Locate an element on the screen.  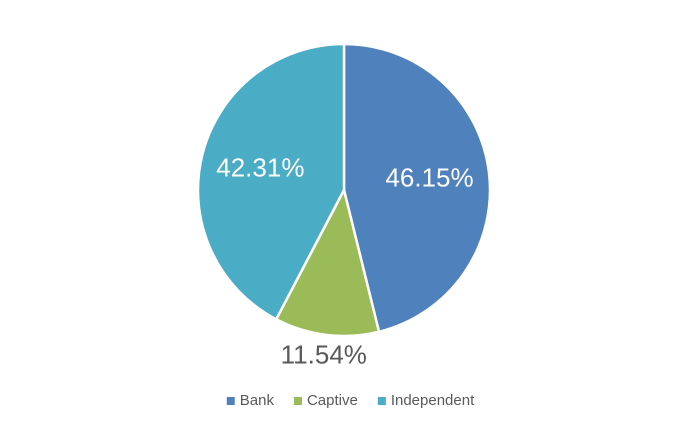
legend: Bank Captive Independent is located at coordinates (350, 400).